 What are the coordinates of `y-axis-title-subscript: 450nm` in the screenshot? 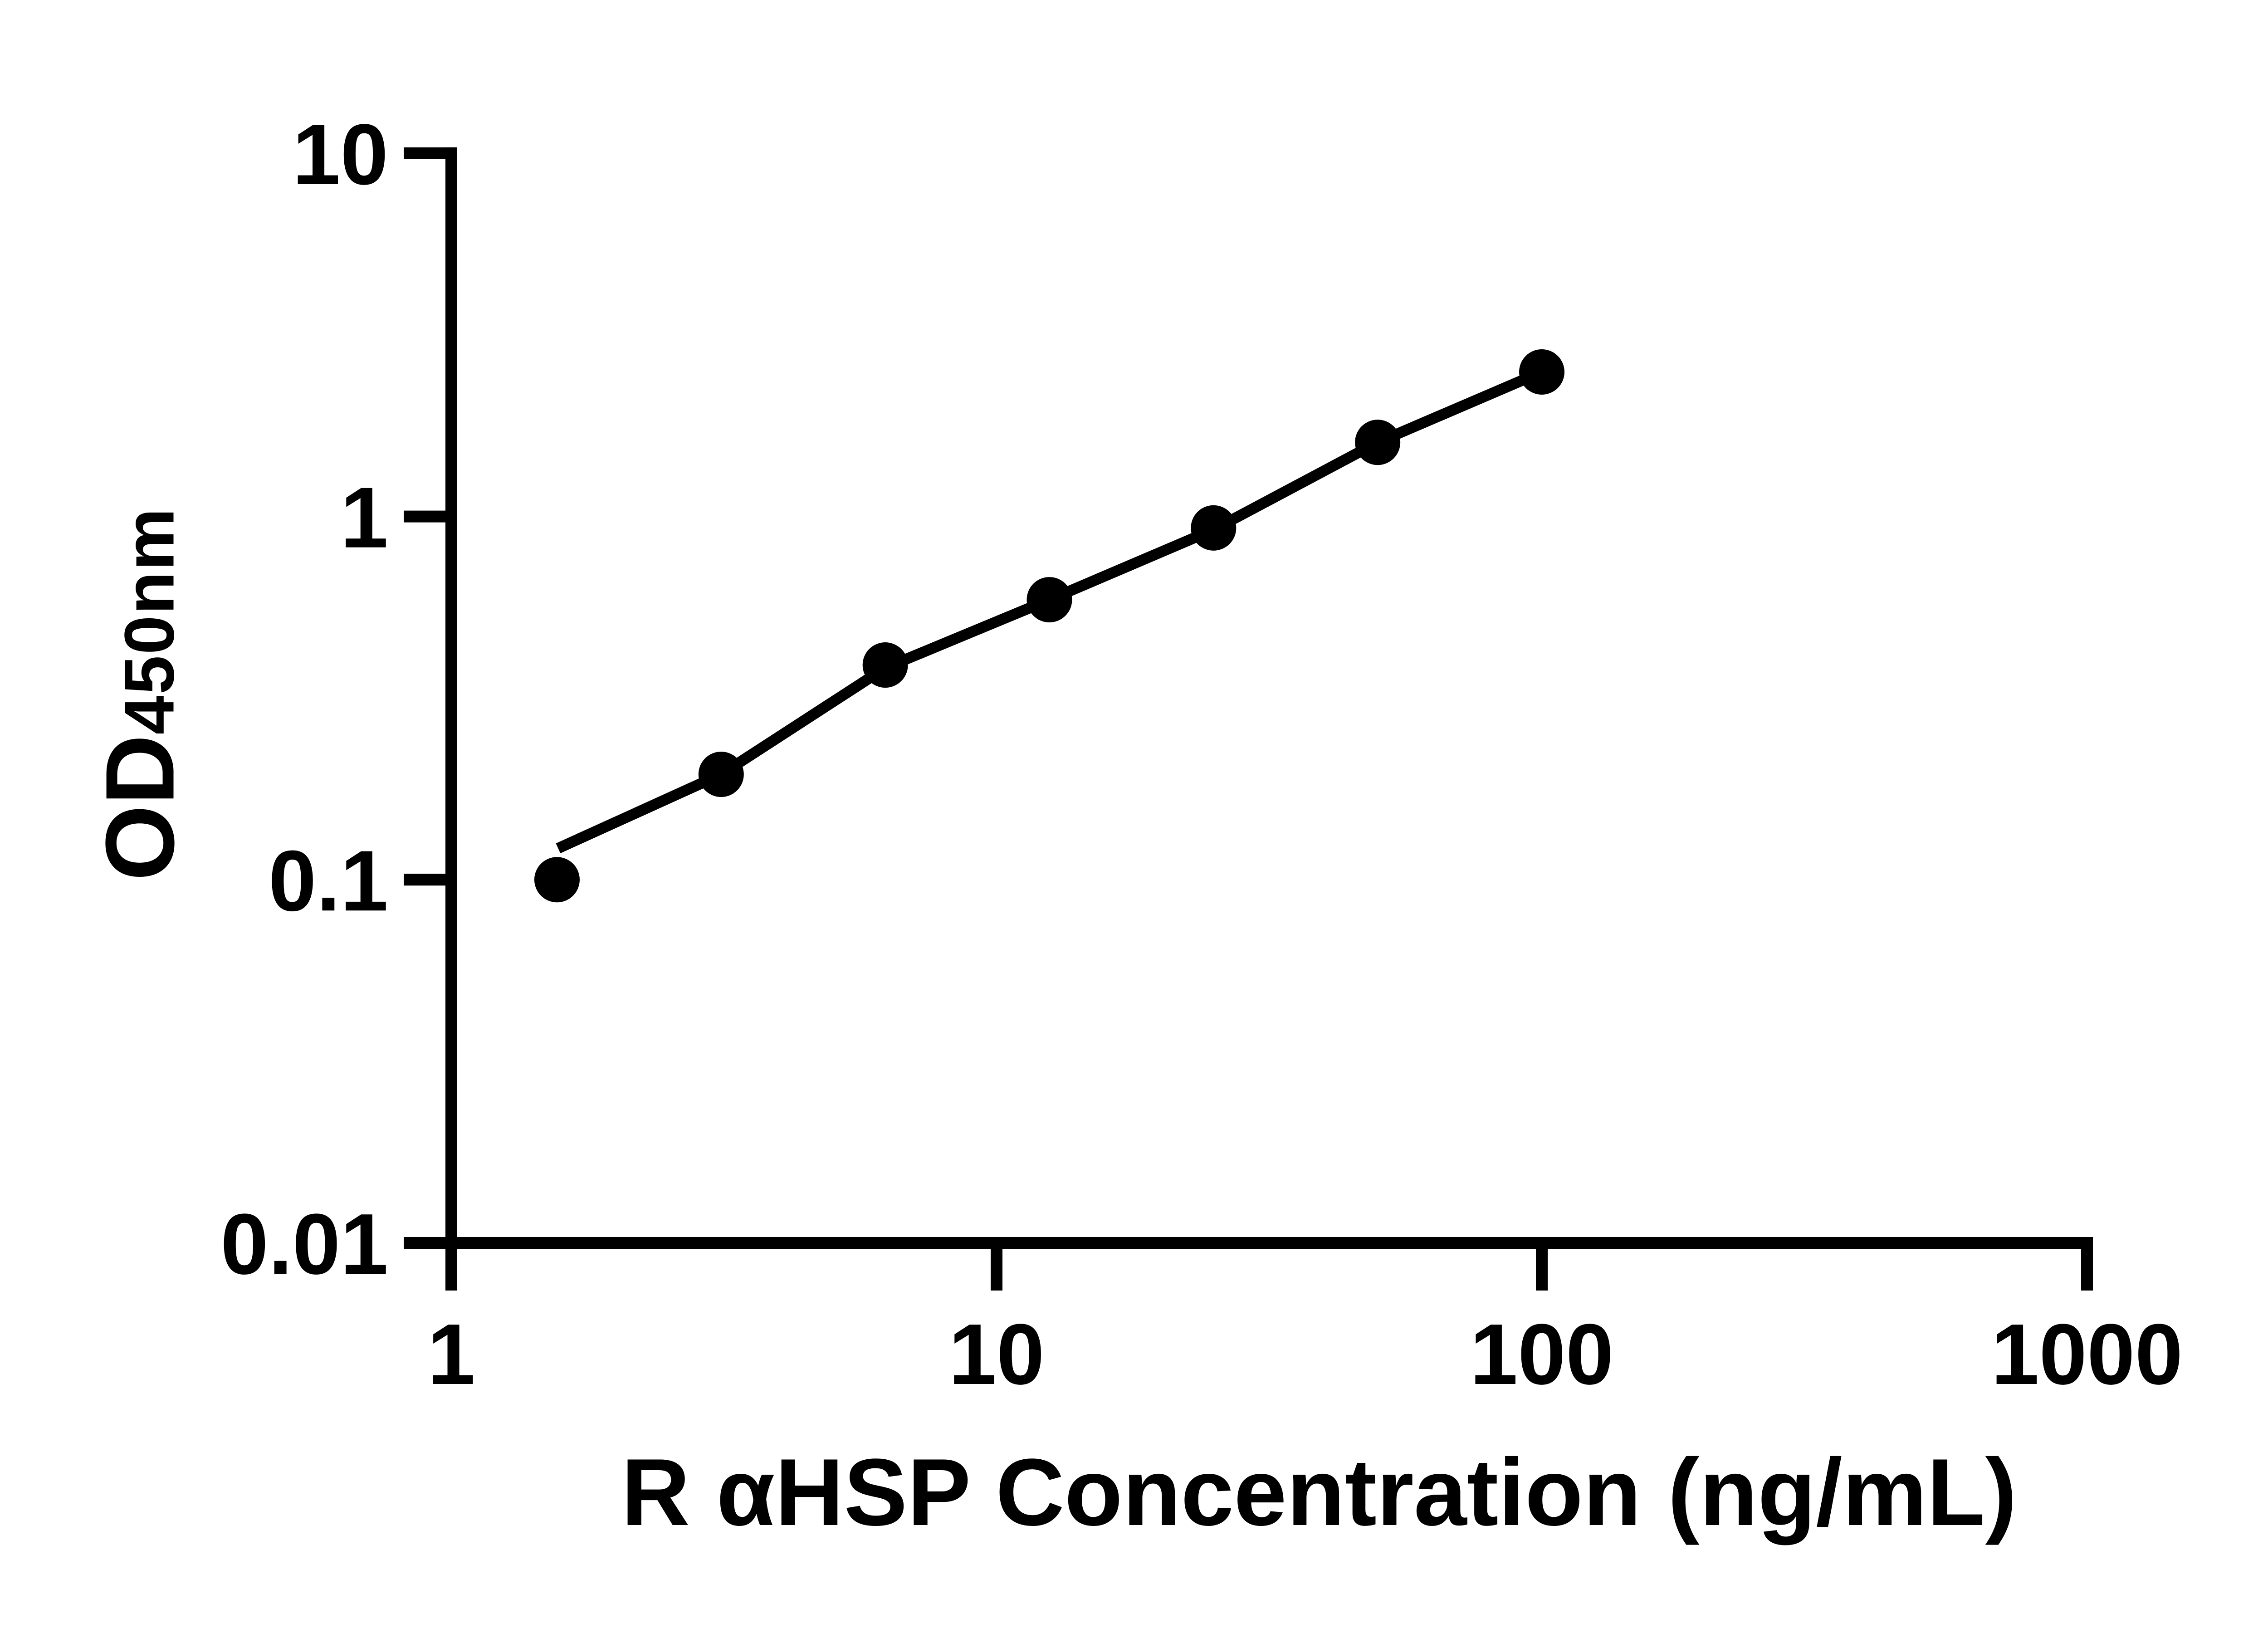 It's located at (150, 621).